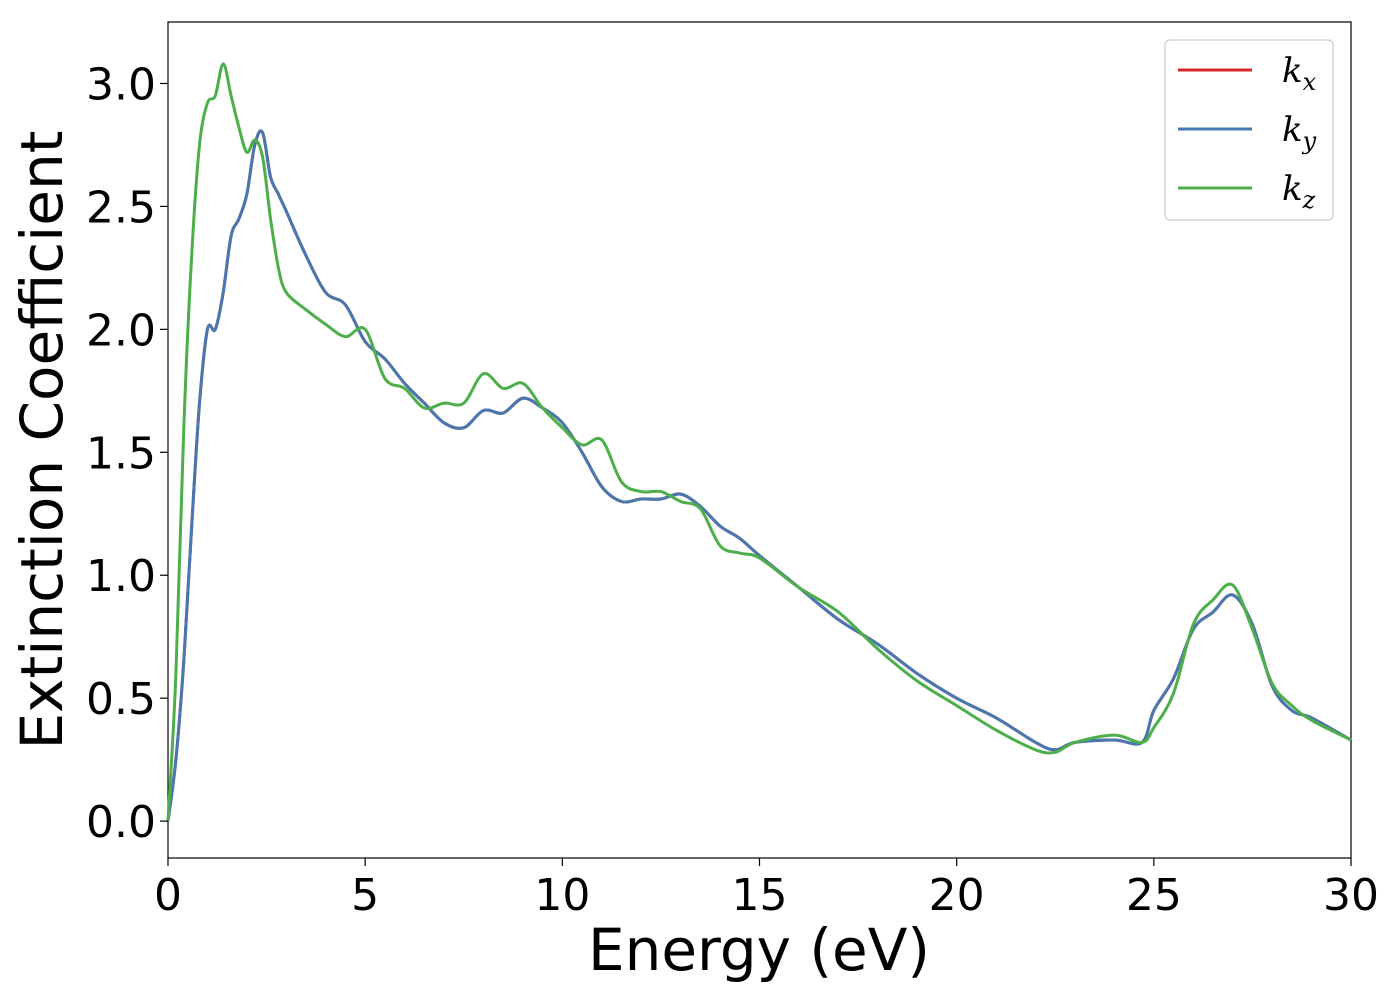 Image resolution: width=1400 pixels, height=1000 pixels. I want to click on y-tick-label: 0.0, so click(121, 822).